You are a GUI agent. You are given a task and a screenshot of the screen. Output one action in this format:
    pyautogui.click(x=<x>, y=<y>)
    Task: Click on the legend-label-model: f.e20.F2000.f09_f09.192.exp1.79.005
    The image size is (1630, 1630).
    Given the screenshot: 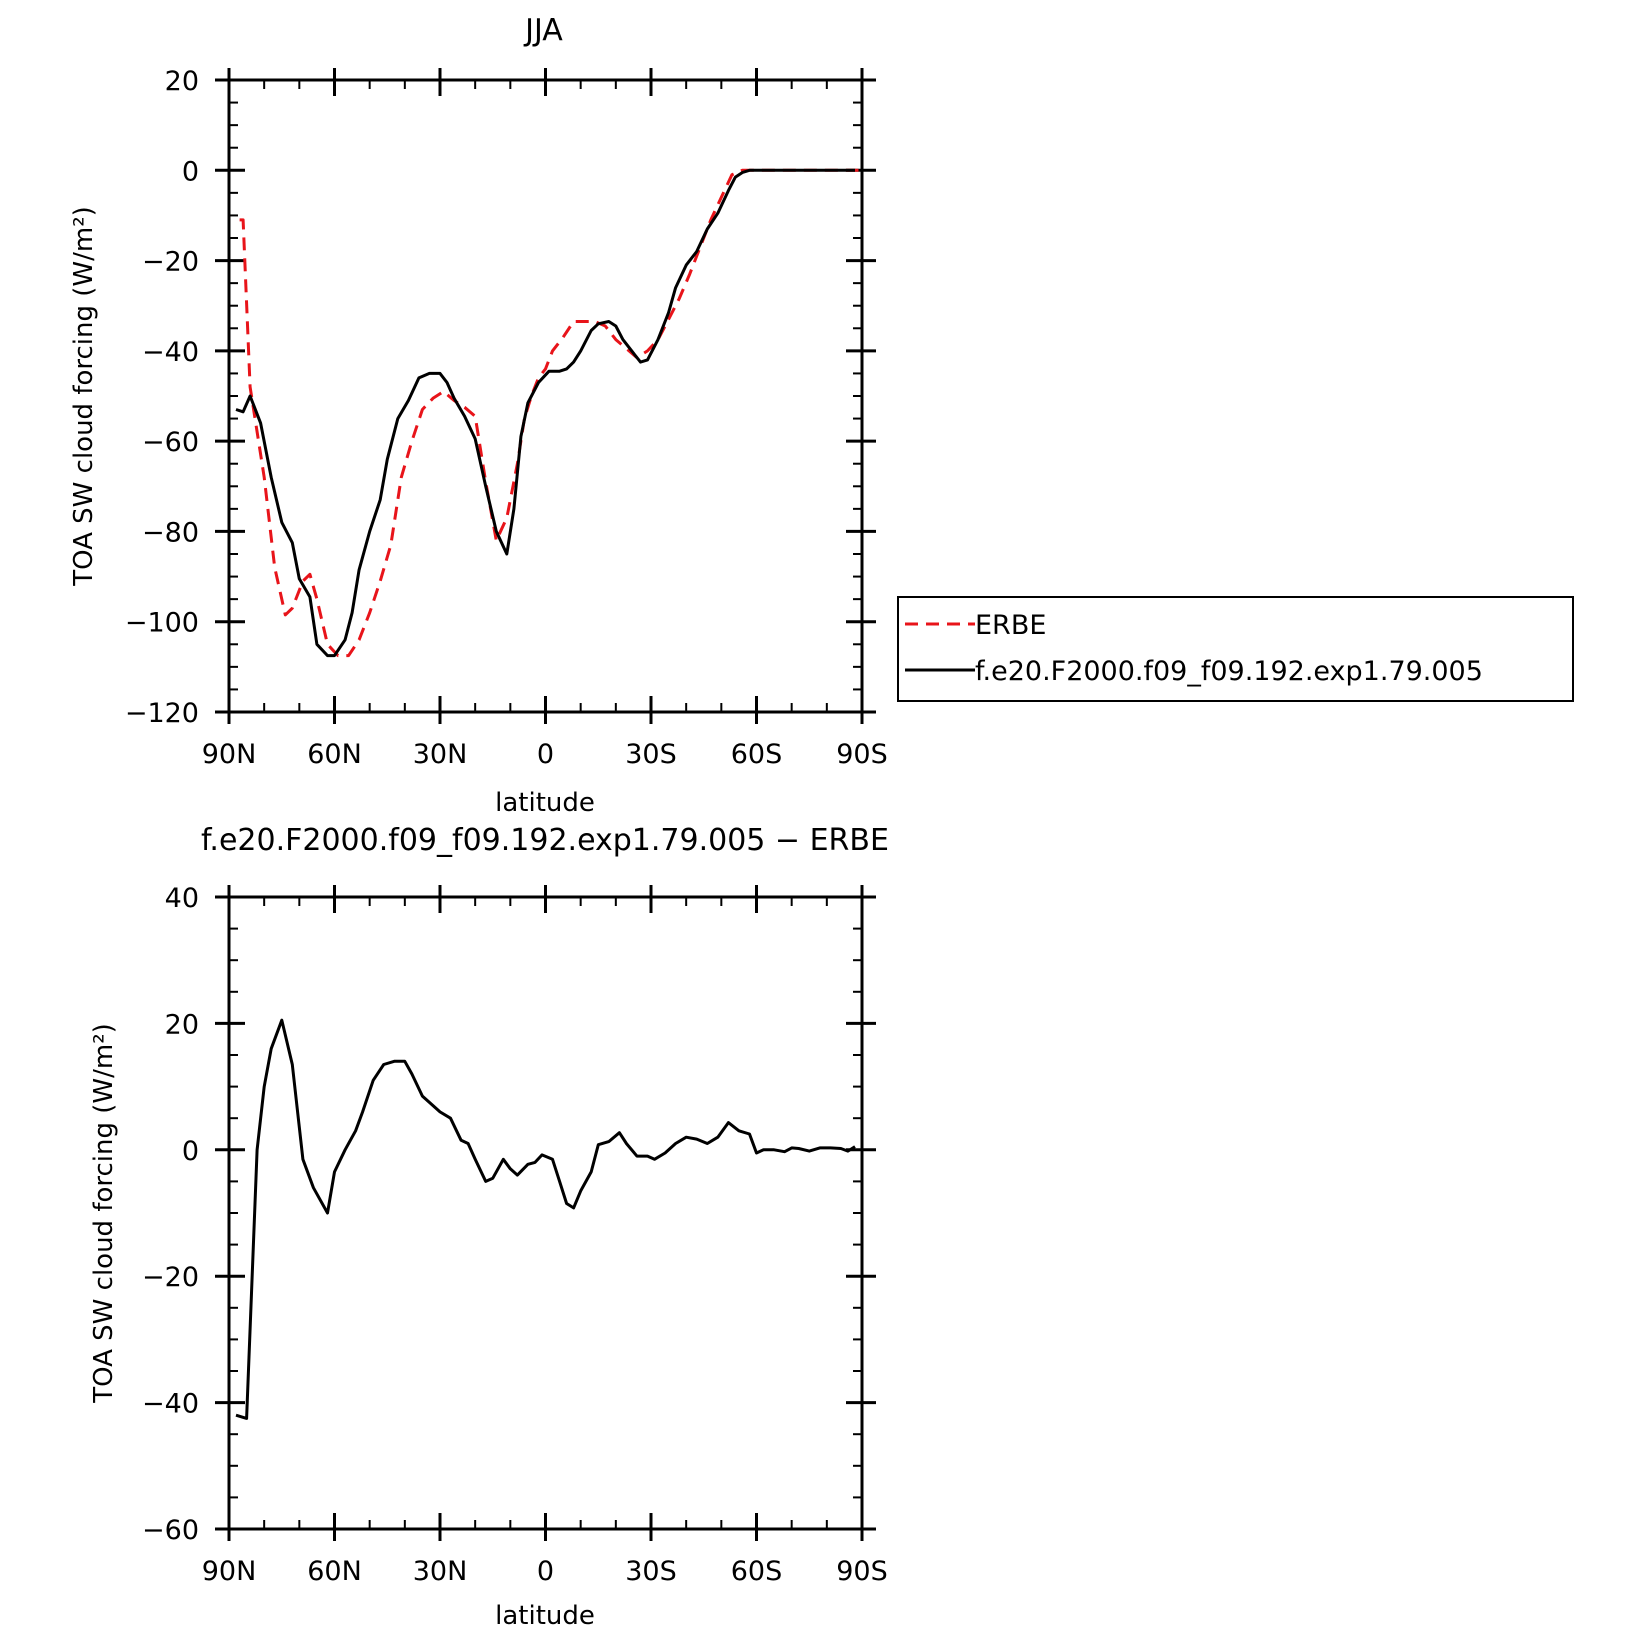 What is the action you would take?
    pyautogui.click(x=1229, y=671)
    